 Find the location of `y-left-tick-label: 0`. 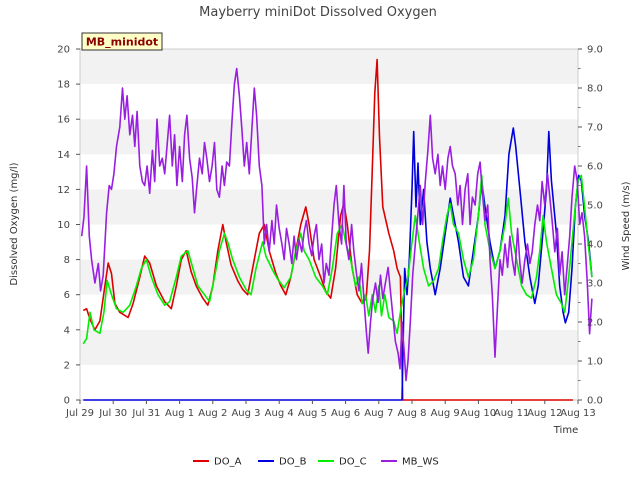

y-left-tick-label: 0 is located at coordinates (67, 401).